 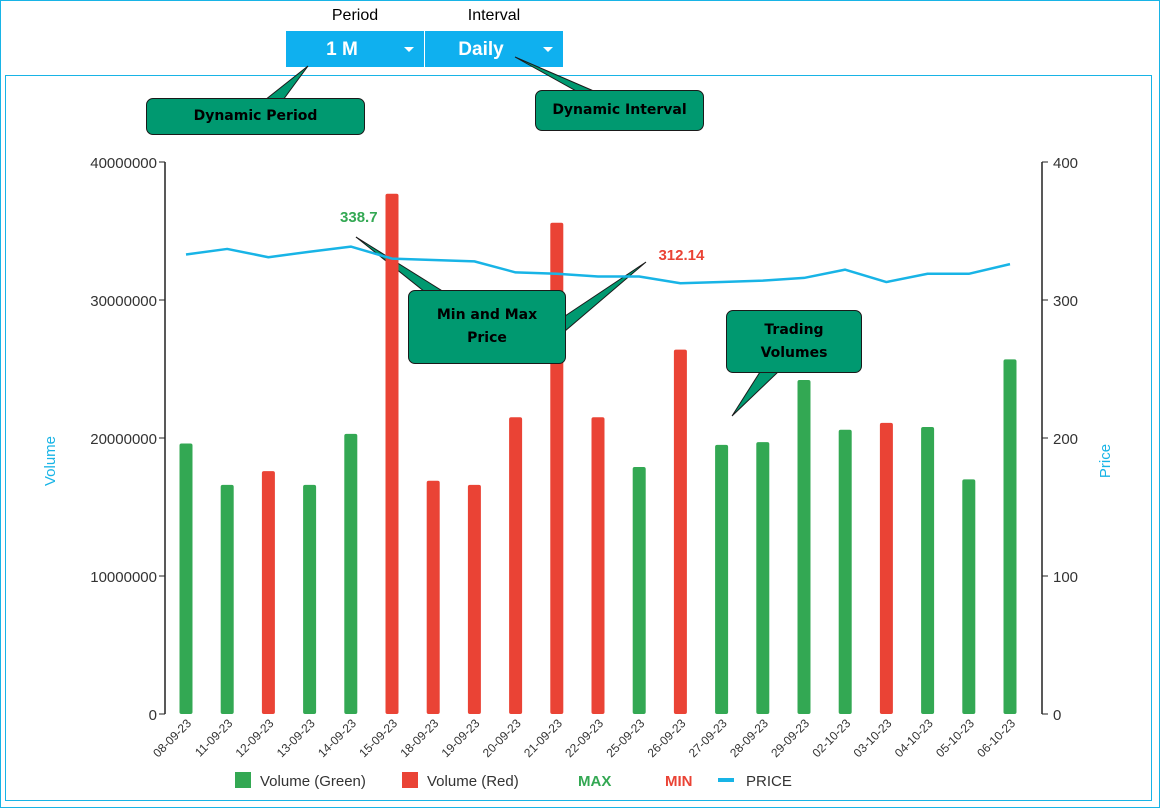 I want to click on left-tick-label: 10000000, so click(x=123, y=577).